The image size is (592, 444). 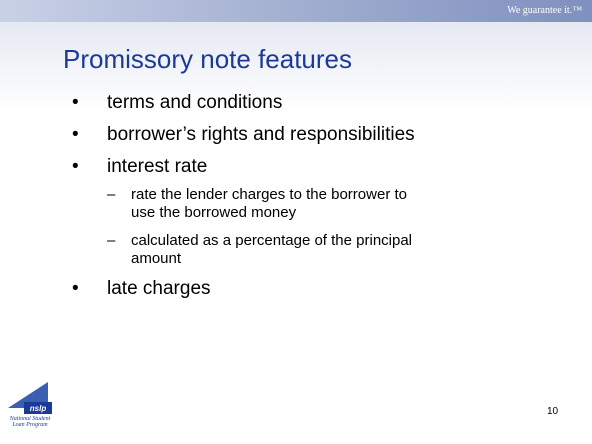 What do you see at coordinates (38, 408) in the screenshot?
I see `logo-text: nslp` at bounding box center [38, 408].